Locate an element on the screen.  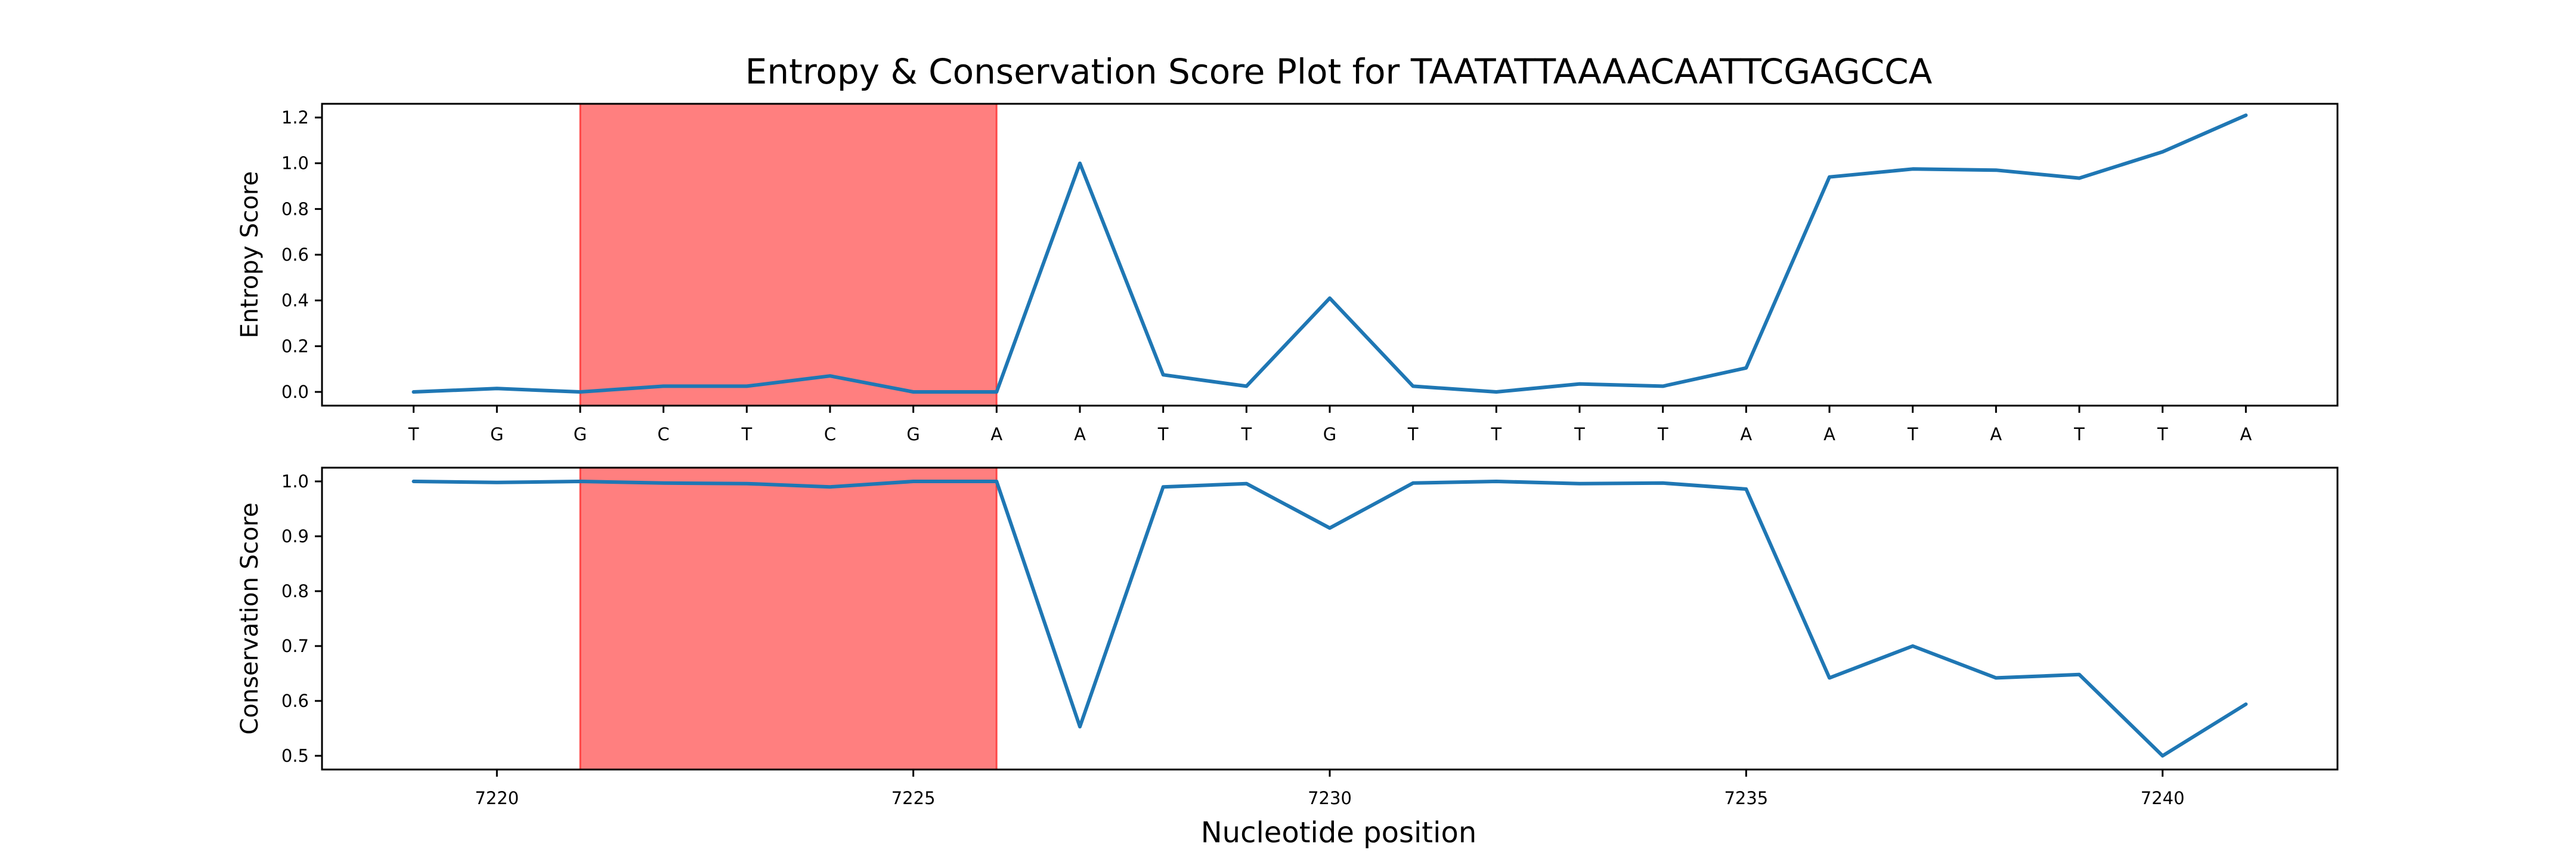
y-tick-label: 0.7 is located at coordinates (295, 646).